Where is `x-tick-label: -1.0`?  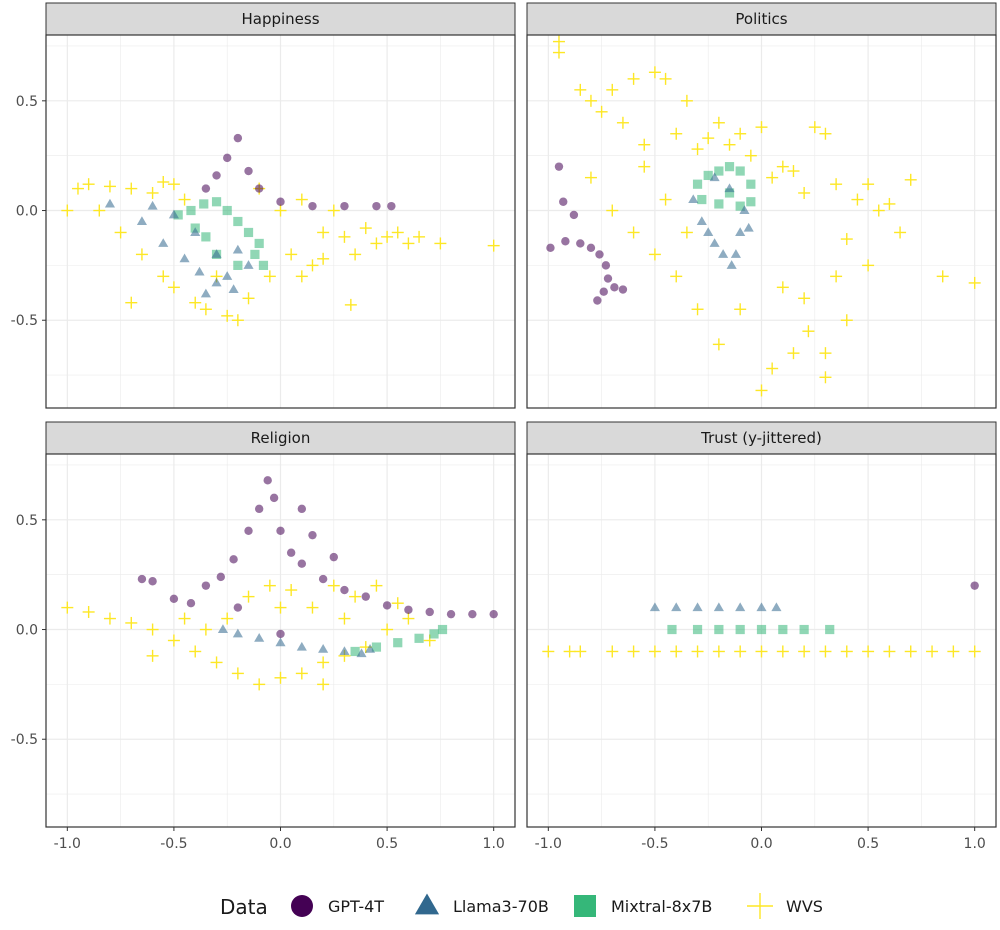
x-tick-label: -1.0 is located at coordinates (67, 844).